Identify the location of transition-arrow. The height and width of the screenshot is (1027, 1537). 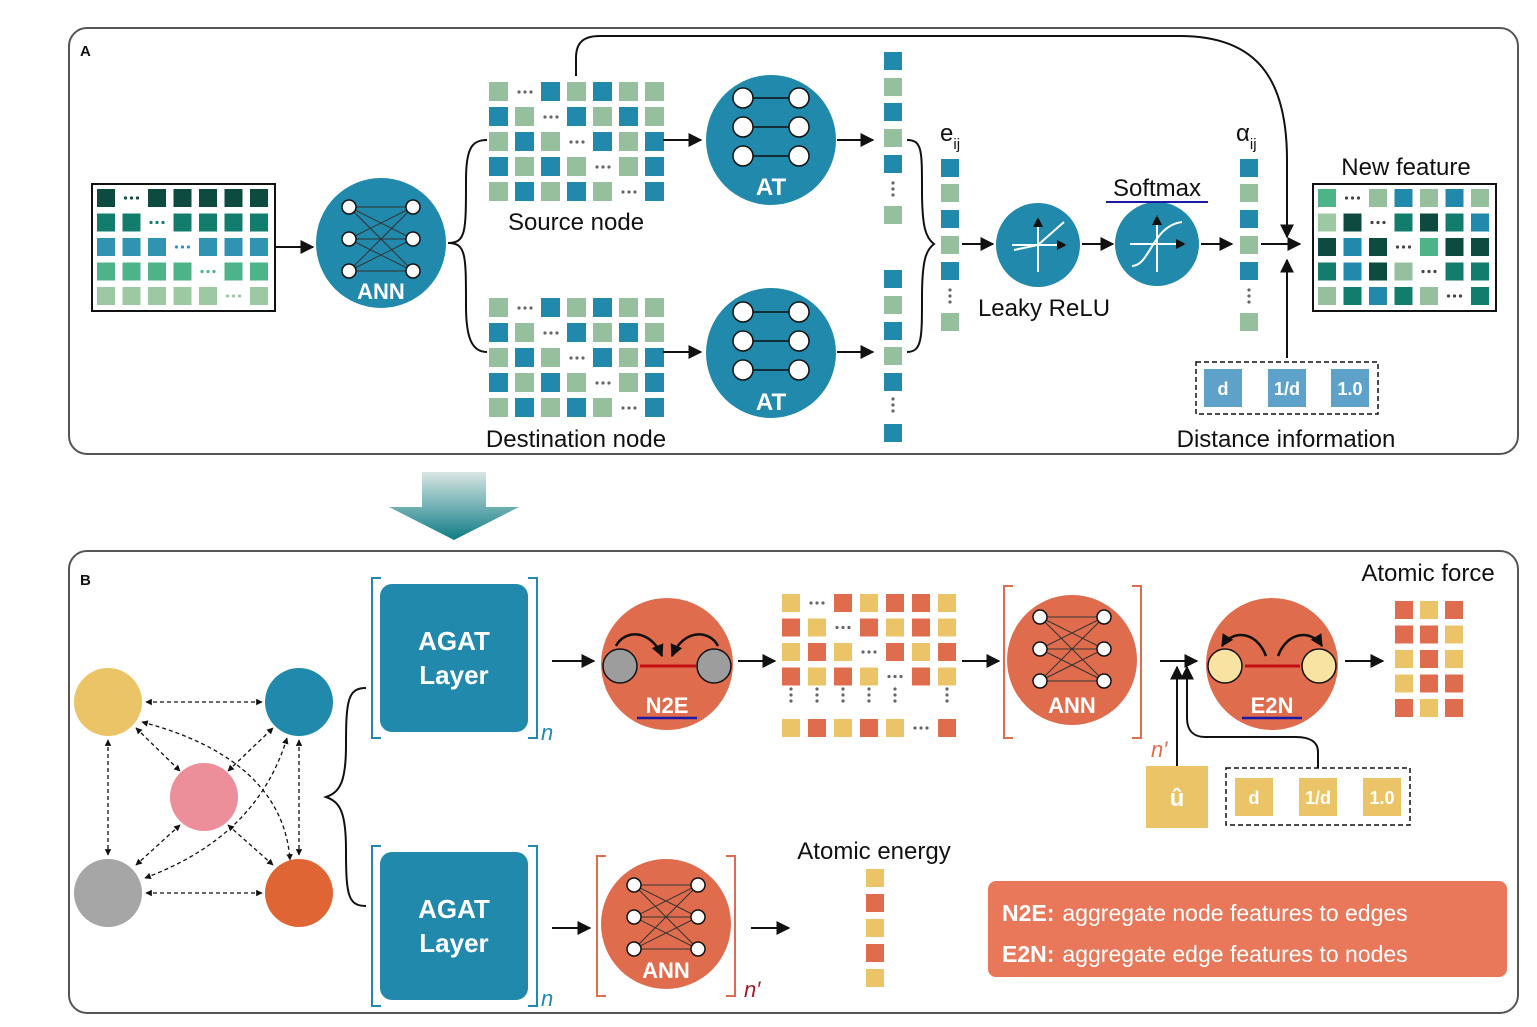
(454, 506).